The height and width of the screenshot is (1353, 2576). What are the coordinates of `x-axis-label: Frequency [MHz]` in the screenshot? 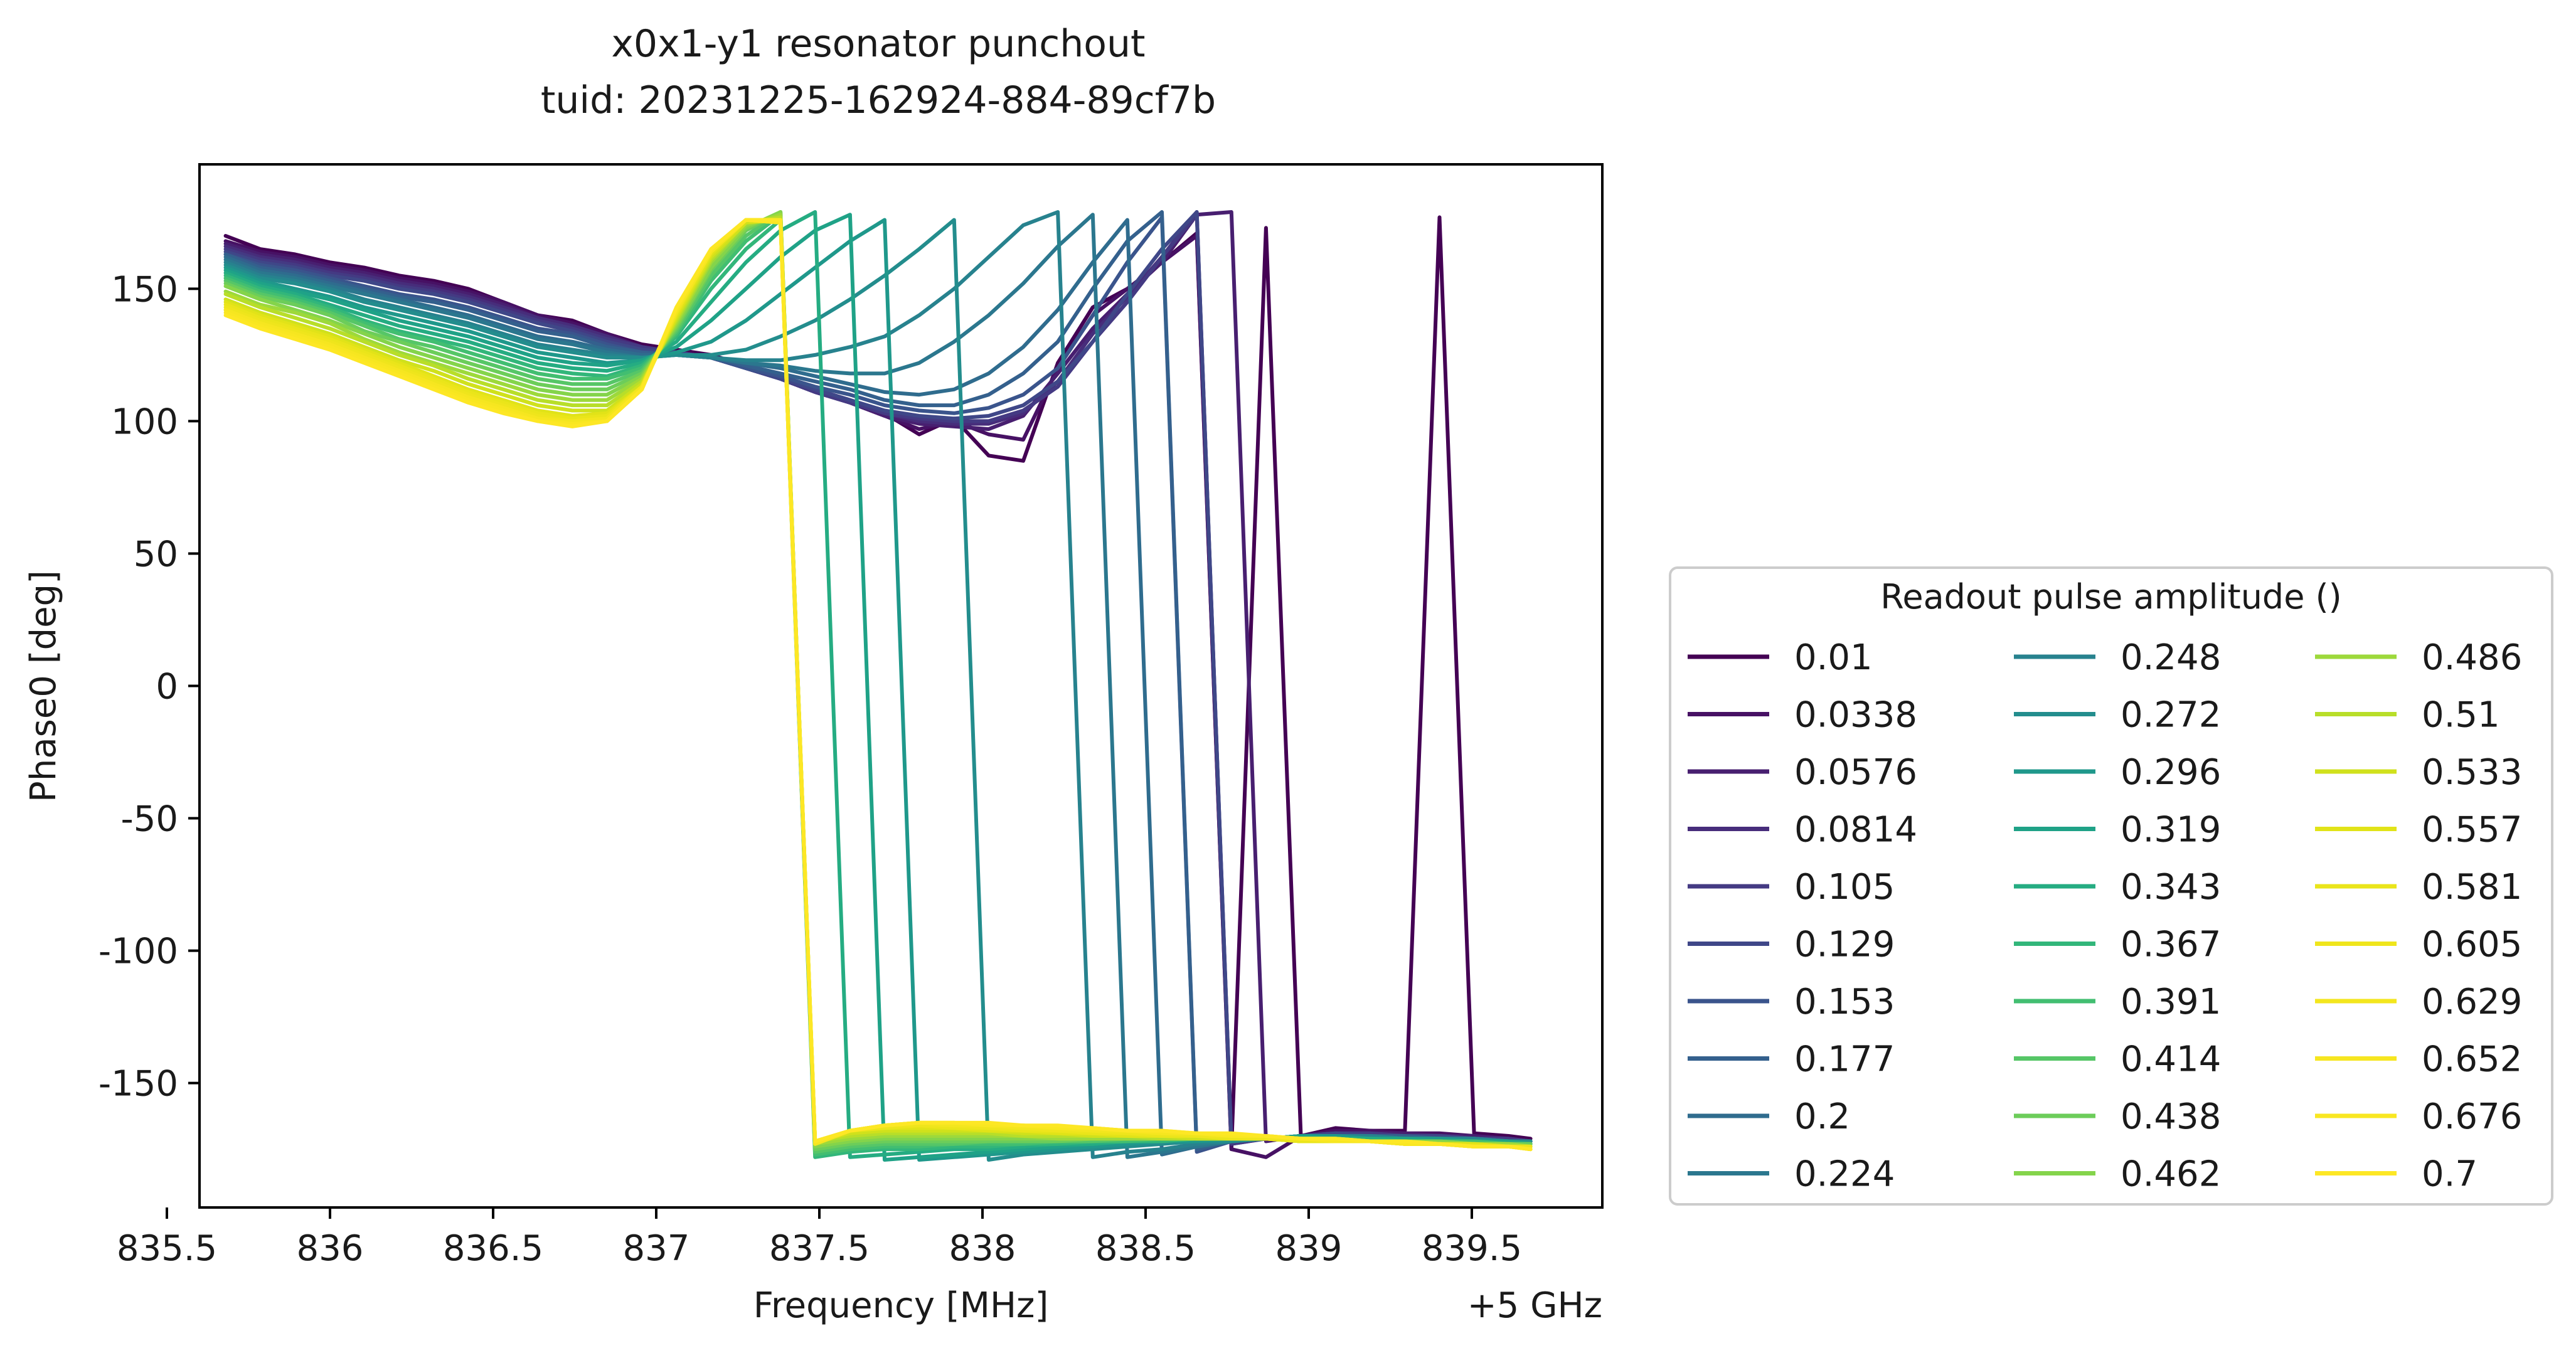 It's located at (901, 1305).